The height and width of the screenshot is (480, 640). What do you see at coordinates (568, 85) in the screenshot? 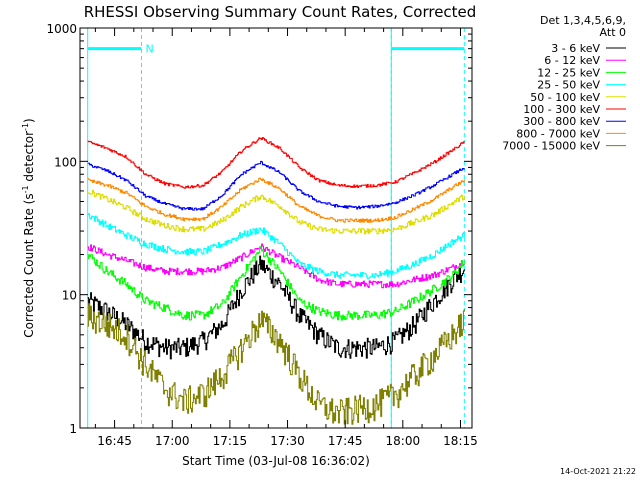
I see `legend-label: 25 - 50 keV` at bounding box center [568, 85].